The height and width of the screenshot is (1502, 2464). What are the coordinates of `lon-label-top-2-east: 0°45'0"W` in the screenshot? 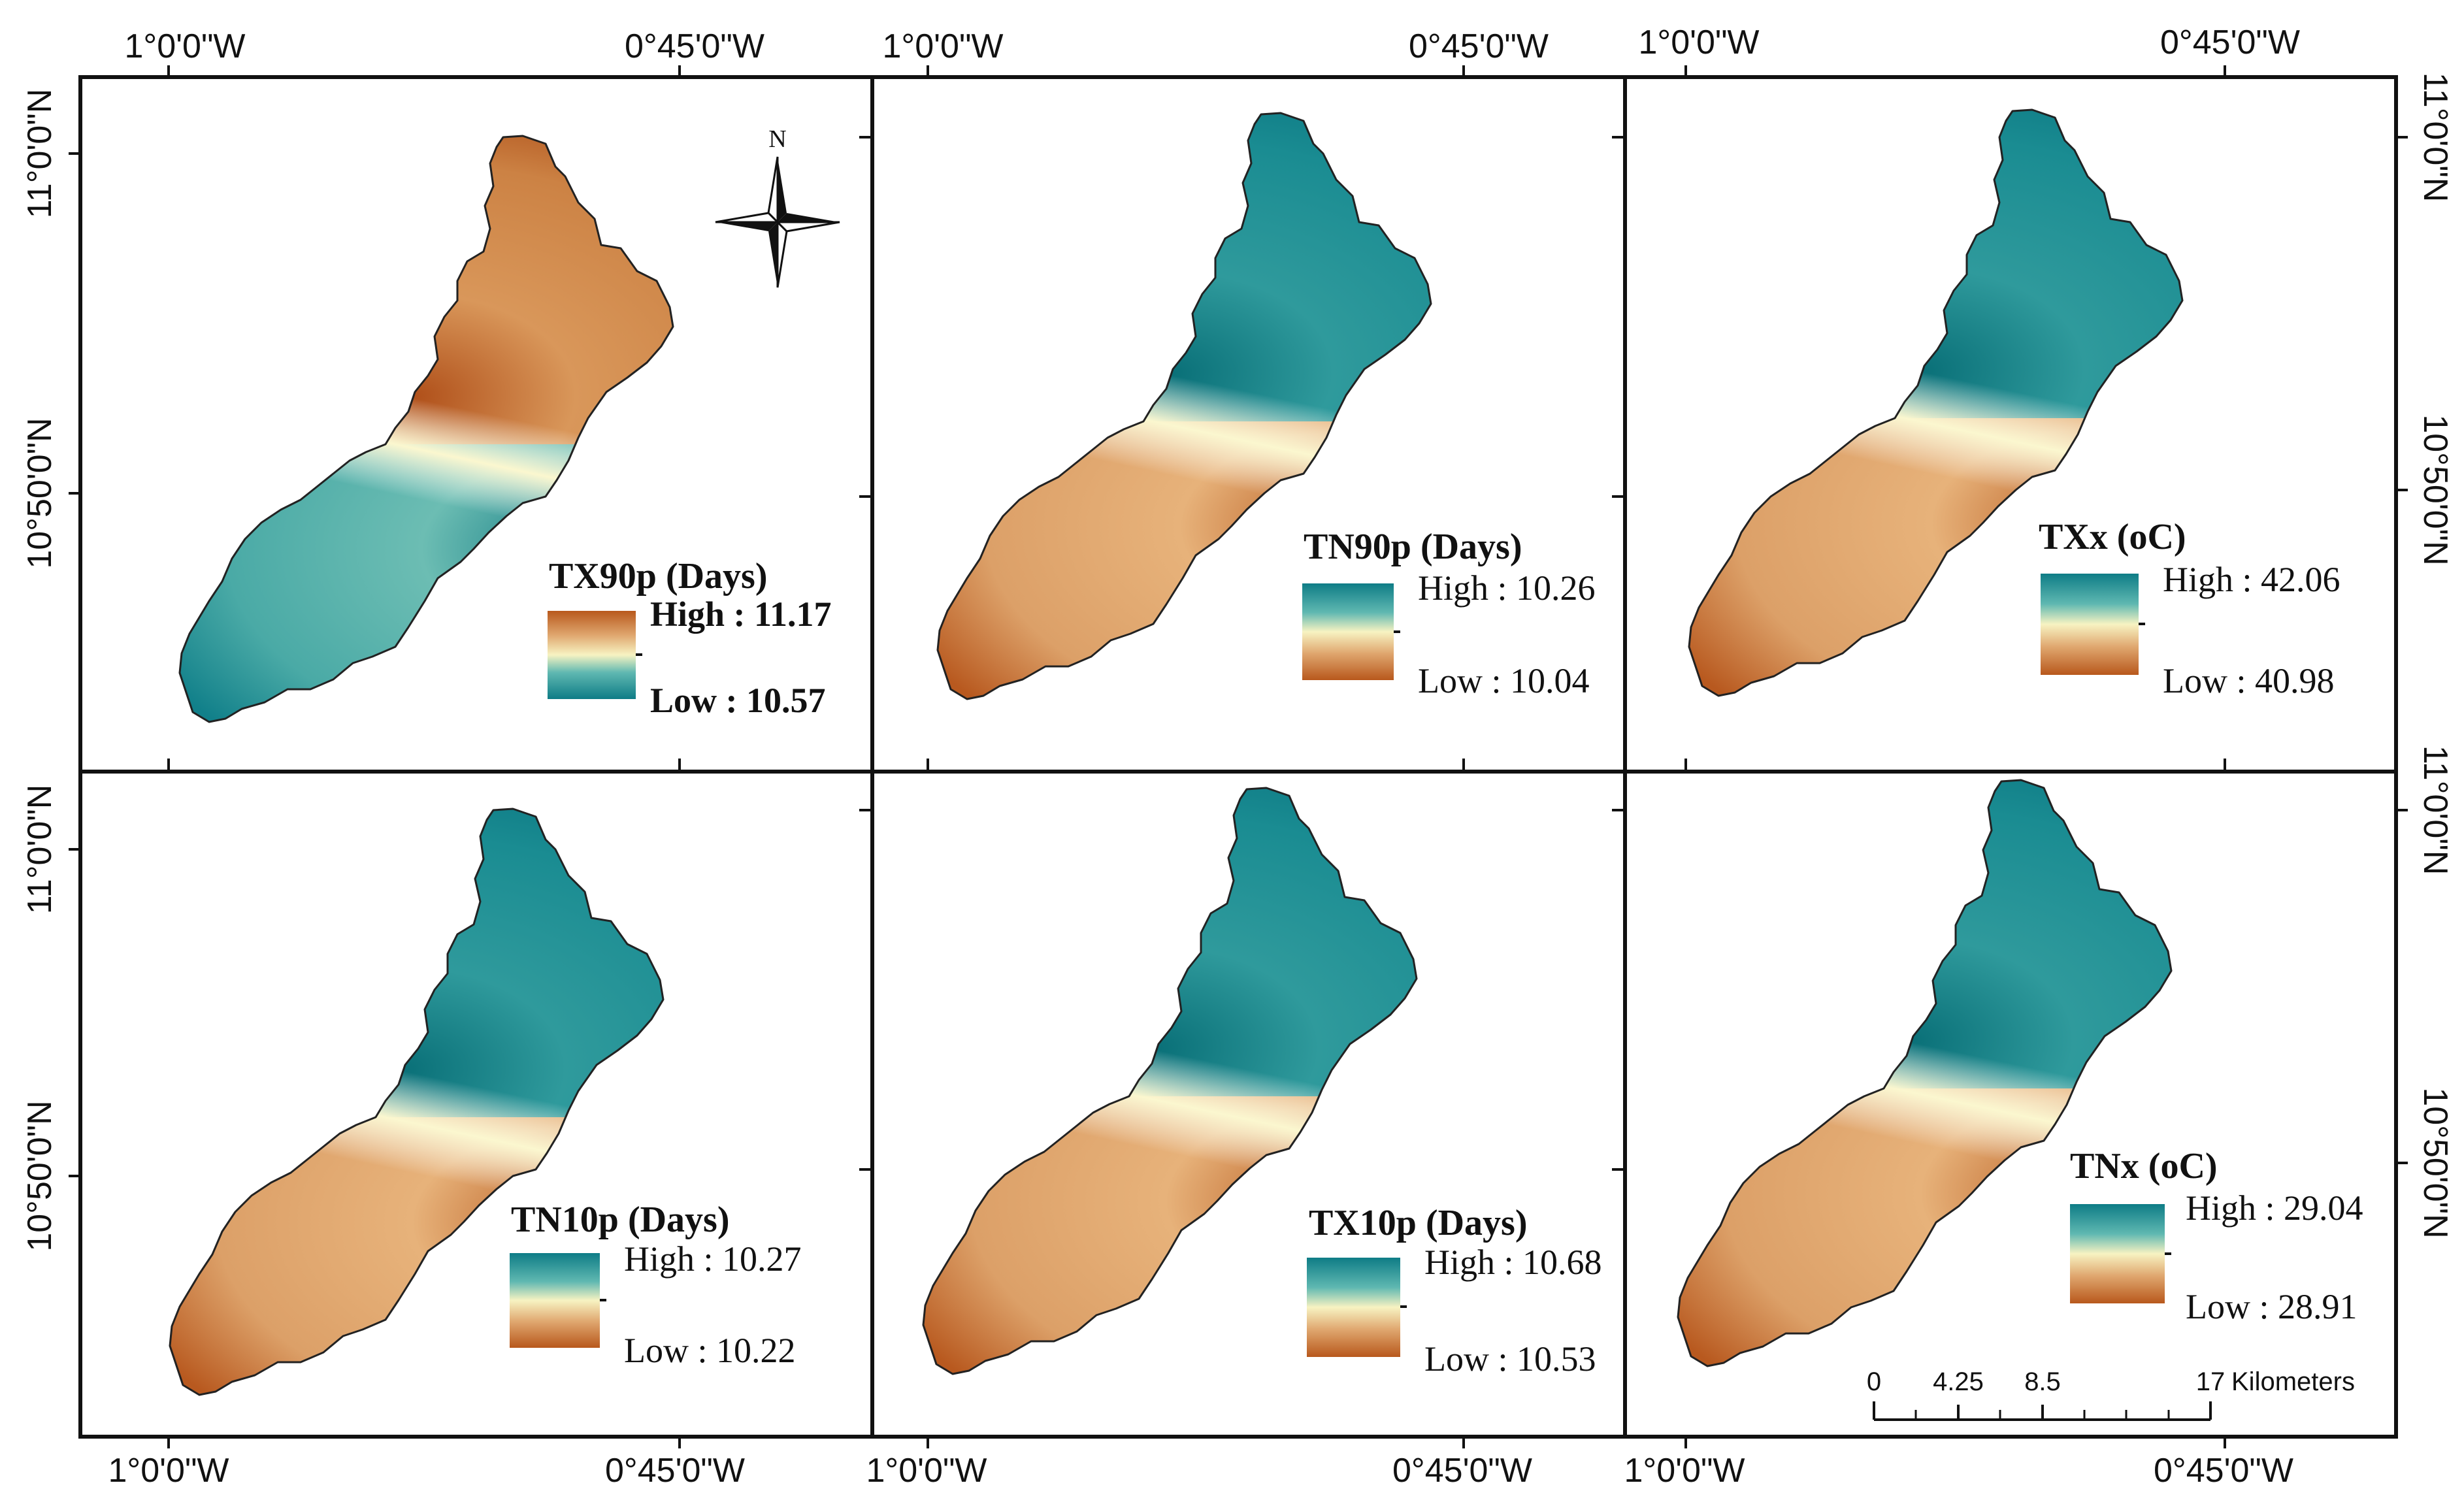 It's located at (1479, 46).